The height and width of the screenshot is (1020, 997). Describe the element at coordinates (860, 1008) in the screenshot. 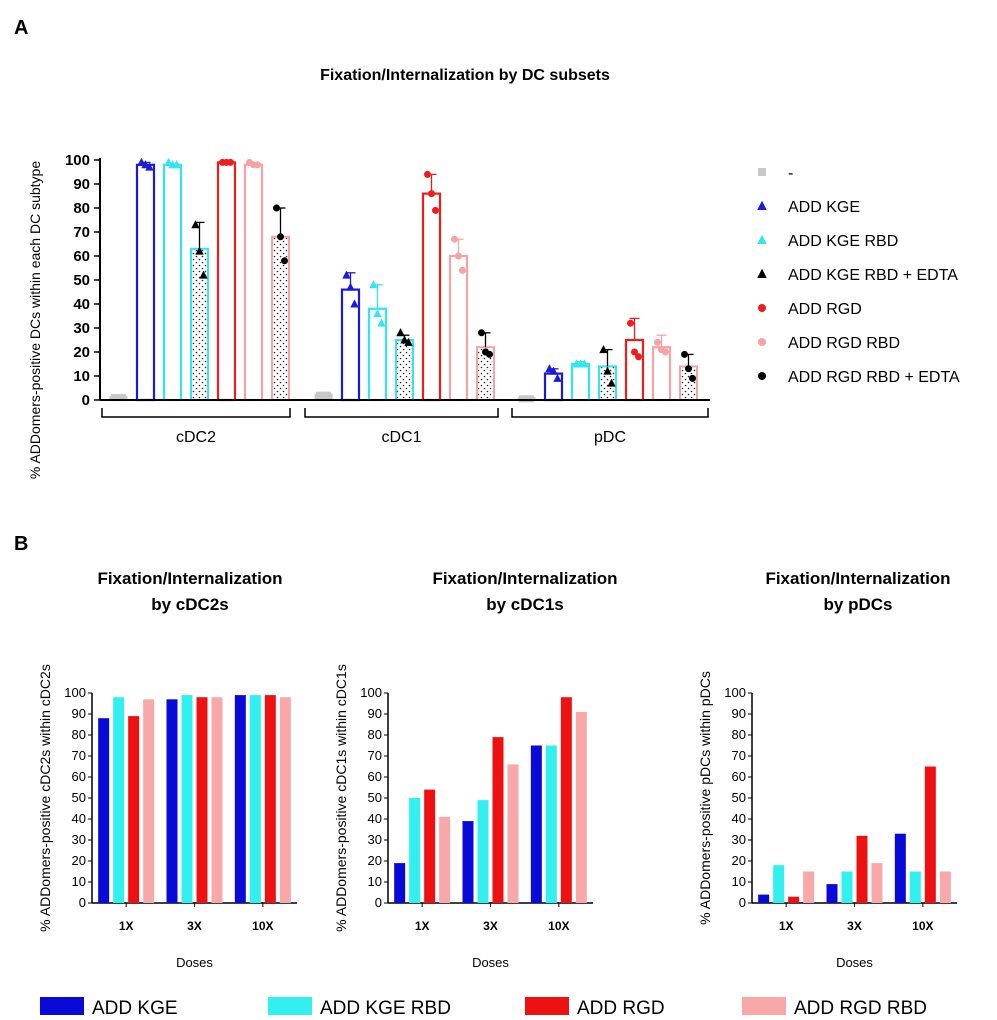

I see `legend-b-label: ADD RGD RBD` at that location.